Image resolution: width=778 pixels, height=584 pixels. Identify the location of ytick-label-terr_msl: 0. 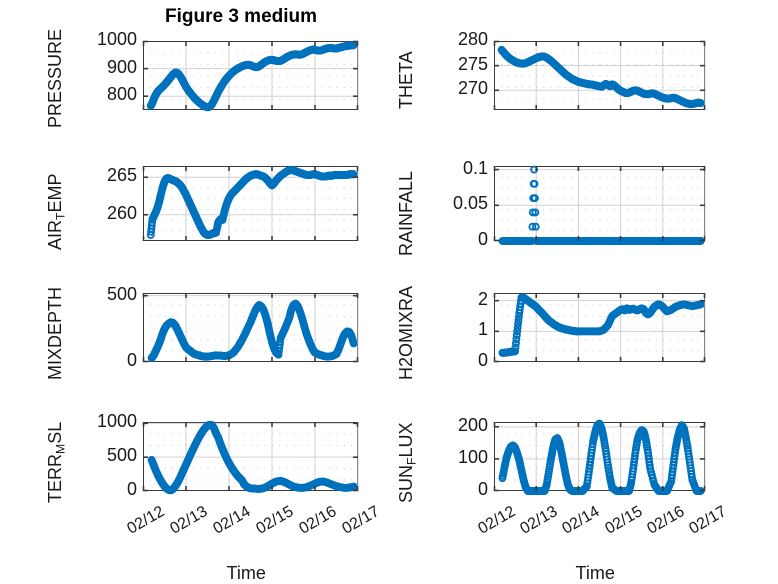
(131, 489).